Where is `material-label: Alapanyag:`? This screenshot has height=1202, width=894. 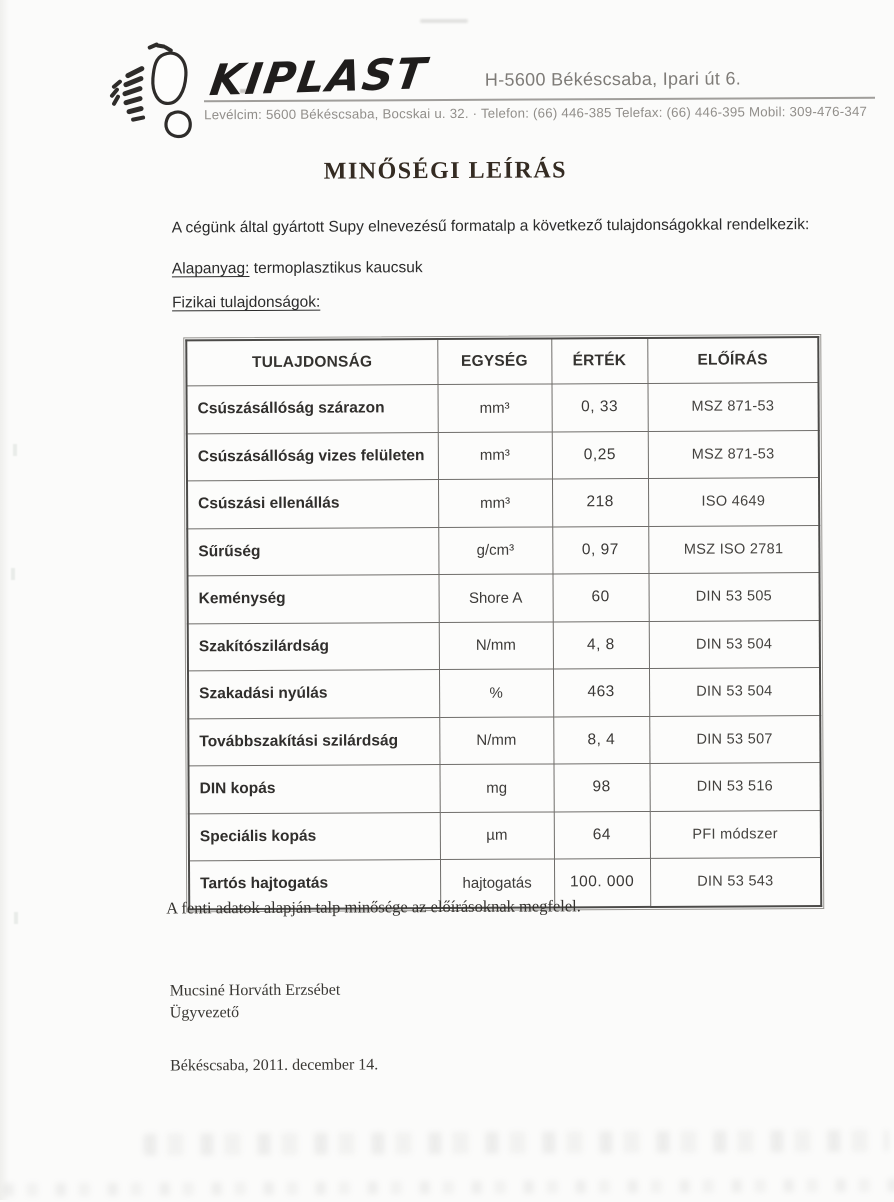 material-label: Alapanyag: is located at coordinates (210, 269).